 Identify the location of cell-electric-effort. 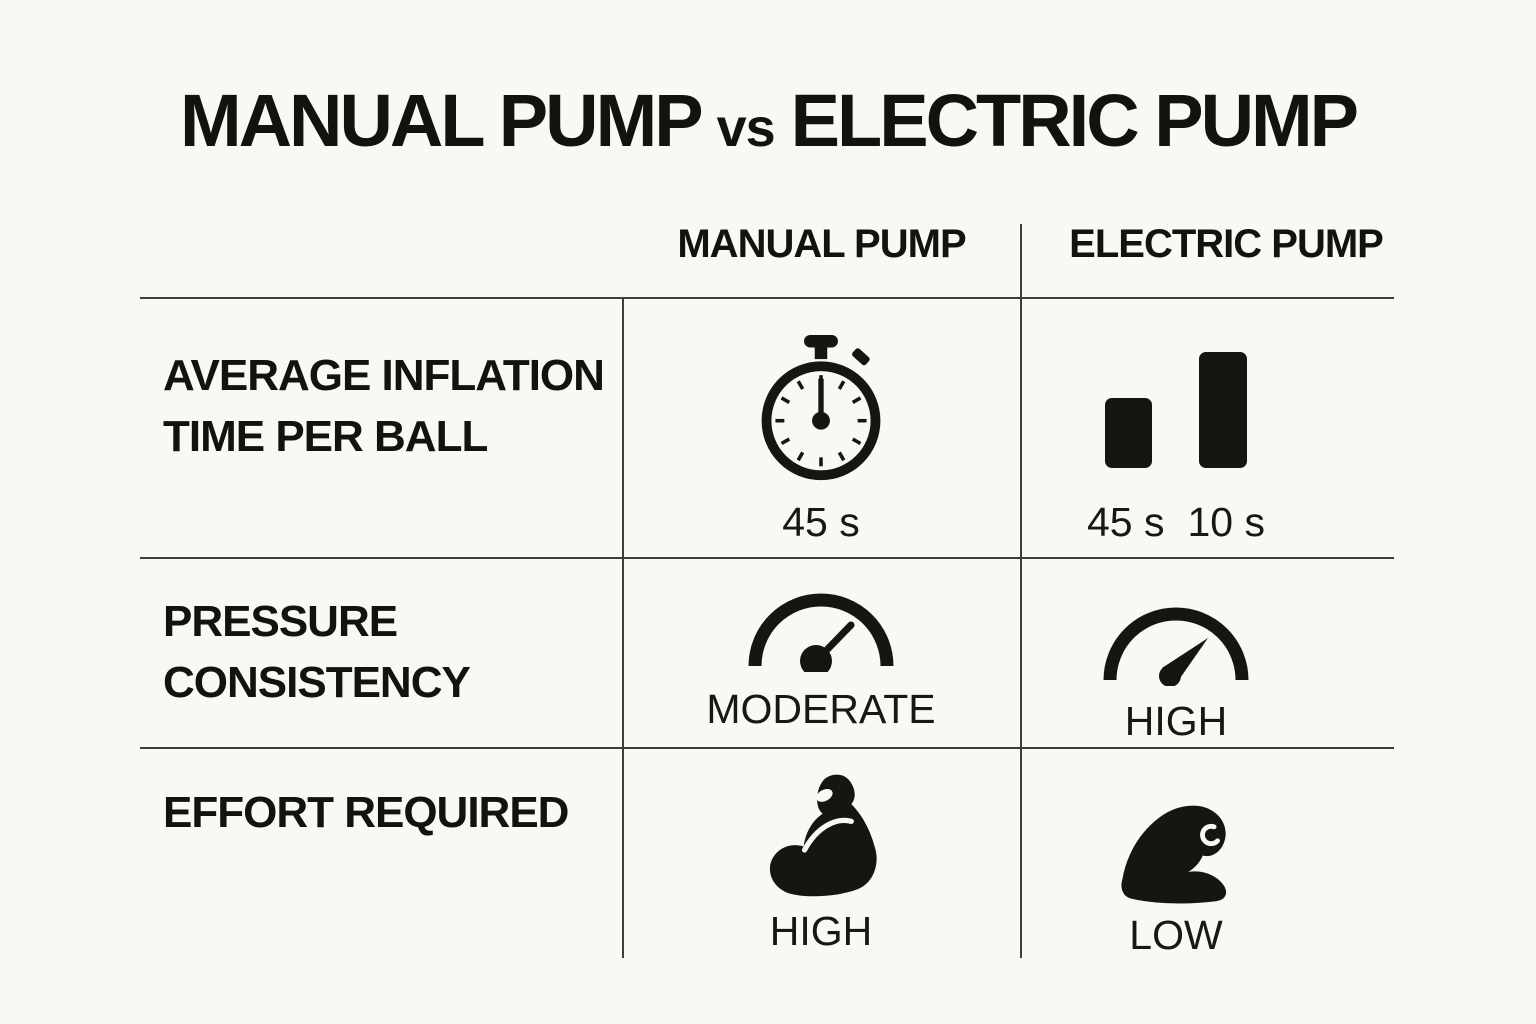
(1208, 852).